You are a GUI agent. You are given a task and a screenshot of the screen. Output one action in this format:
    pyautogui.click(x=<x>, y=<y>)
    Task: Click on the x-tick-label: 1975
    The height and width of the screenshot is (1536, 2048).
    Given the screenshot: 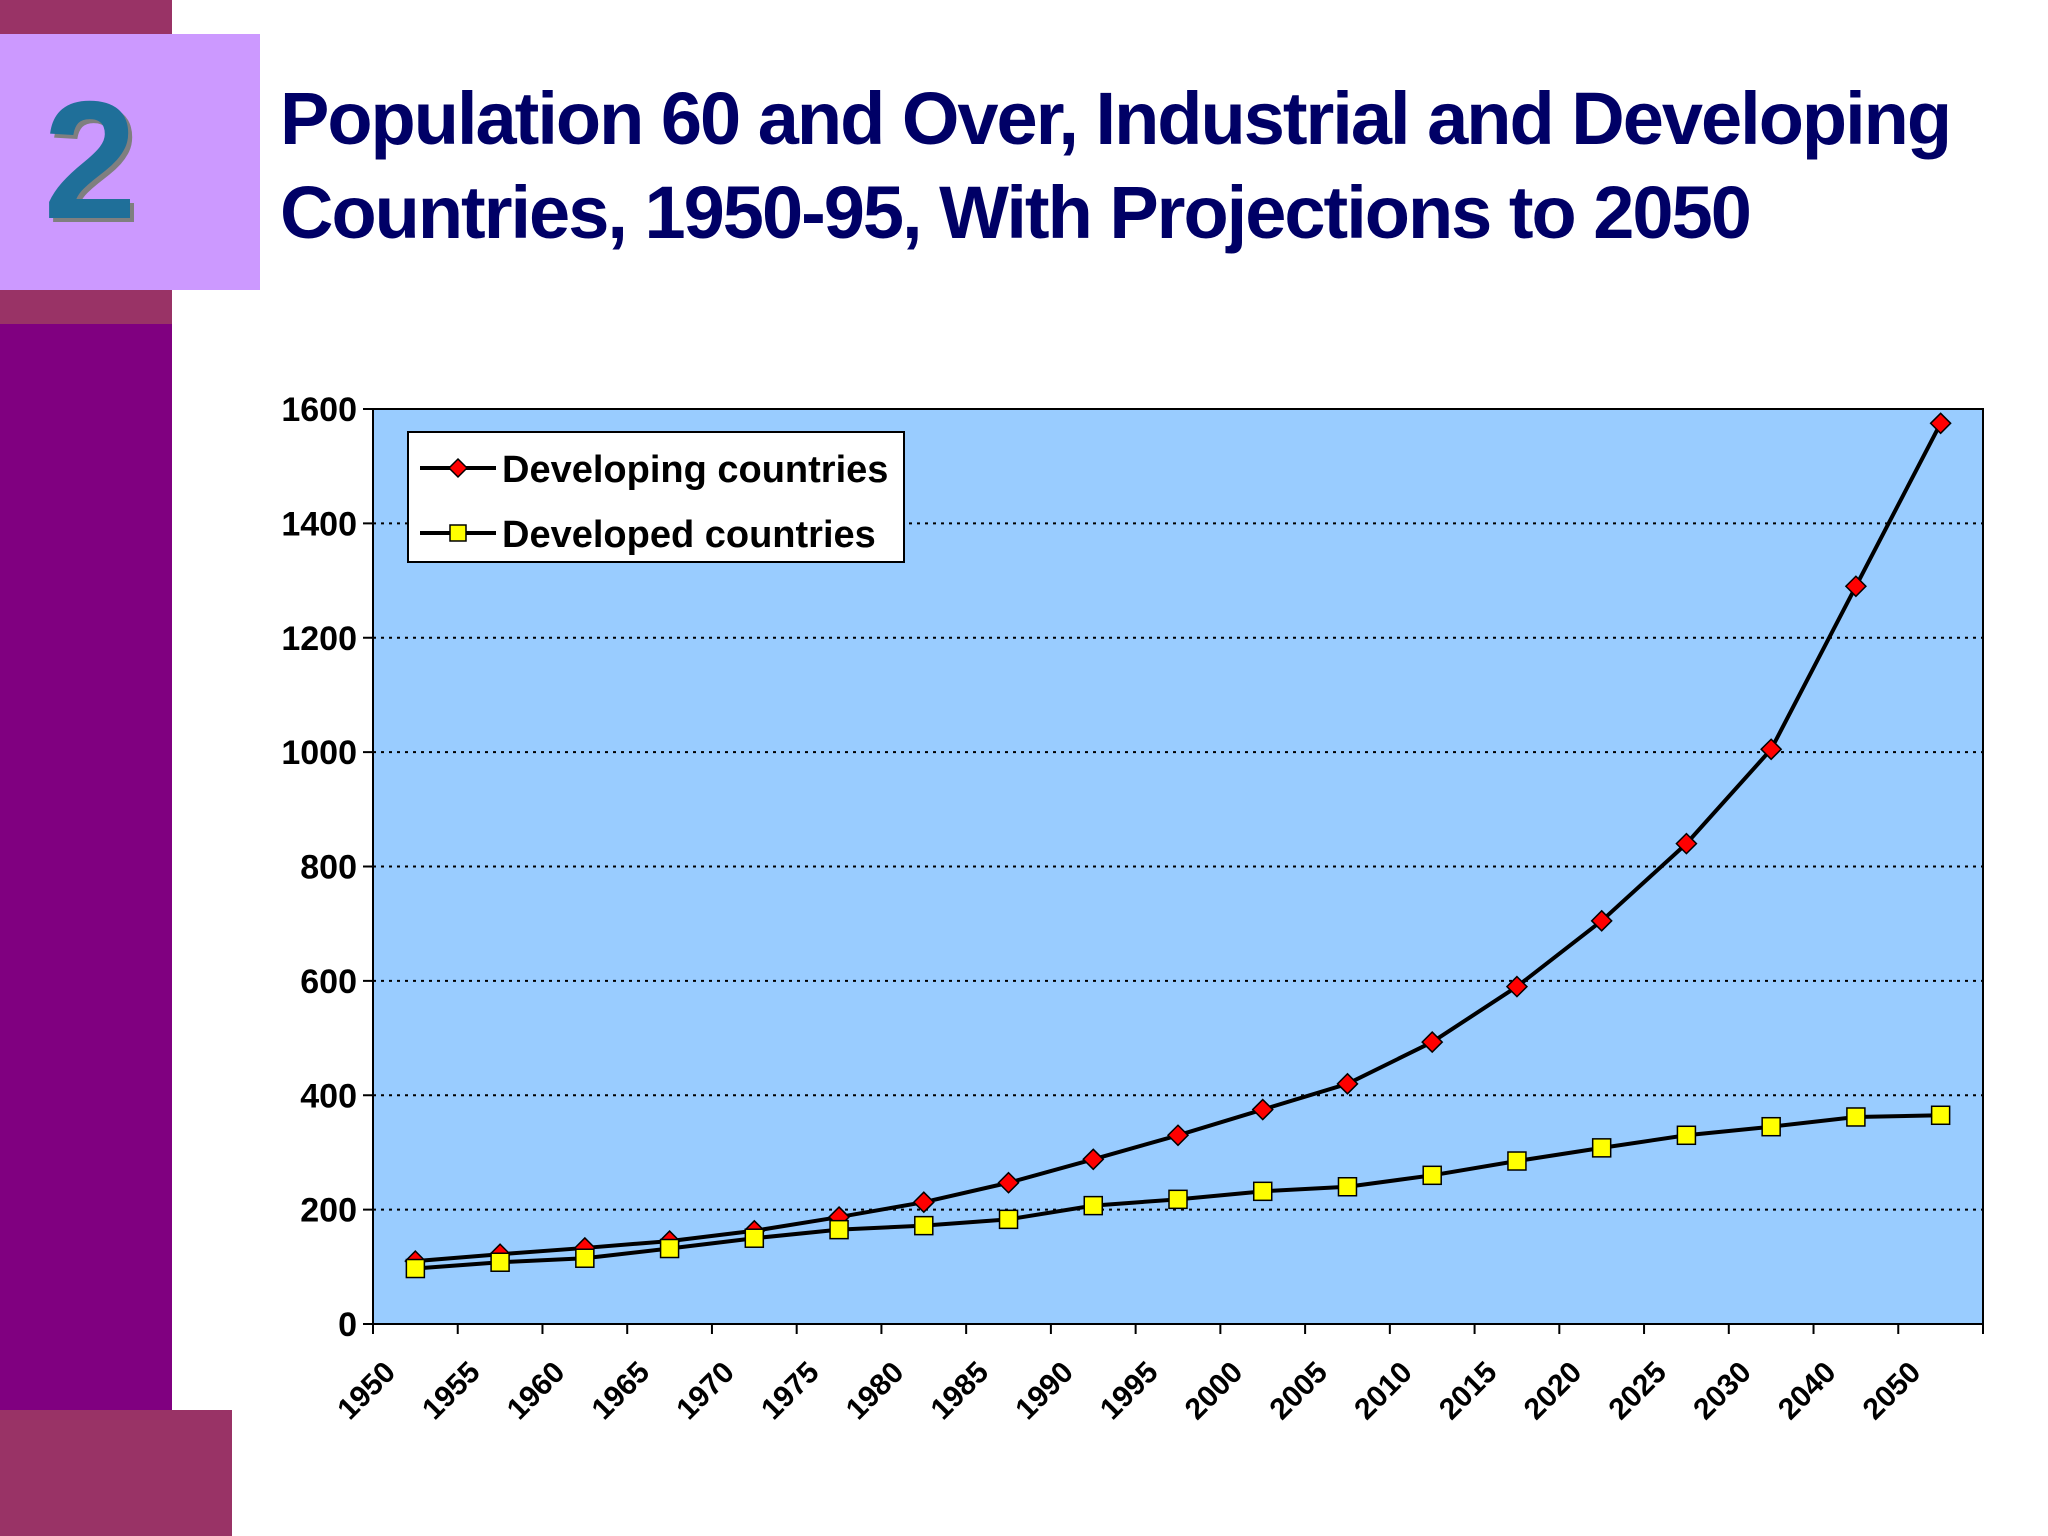 What is the action you would take?
    pyautogui.click(x=790, y=1391)
    